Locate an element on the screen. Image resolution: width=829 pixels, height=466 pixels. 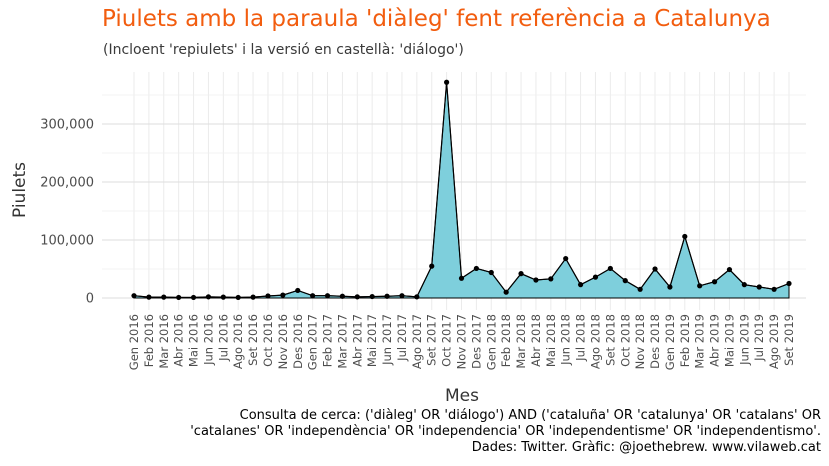
x-tick-label: Set 2018 is located at coordinates (610, 340).